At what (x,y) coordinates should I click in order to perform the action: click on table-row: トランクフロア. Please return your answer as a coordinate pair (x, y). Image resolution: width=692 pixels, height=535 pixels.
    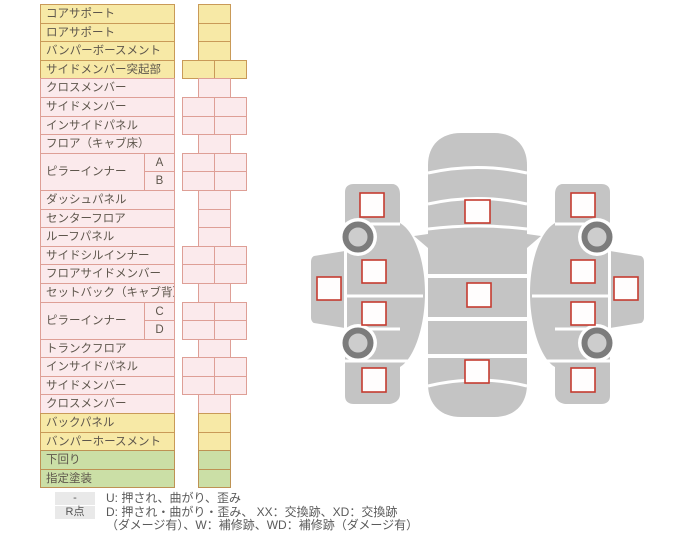
    Looking at the image, I should click on (143, 348).